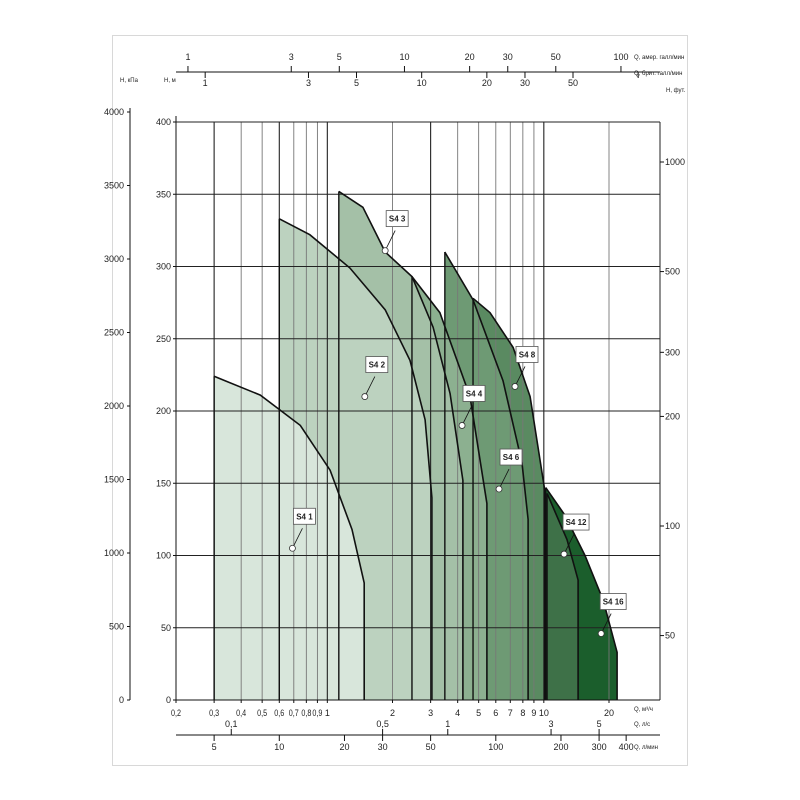 The image size is (800, 800). I want to click on y-axis-unit-ft: H, фут., so click(676, 91).